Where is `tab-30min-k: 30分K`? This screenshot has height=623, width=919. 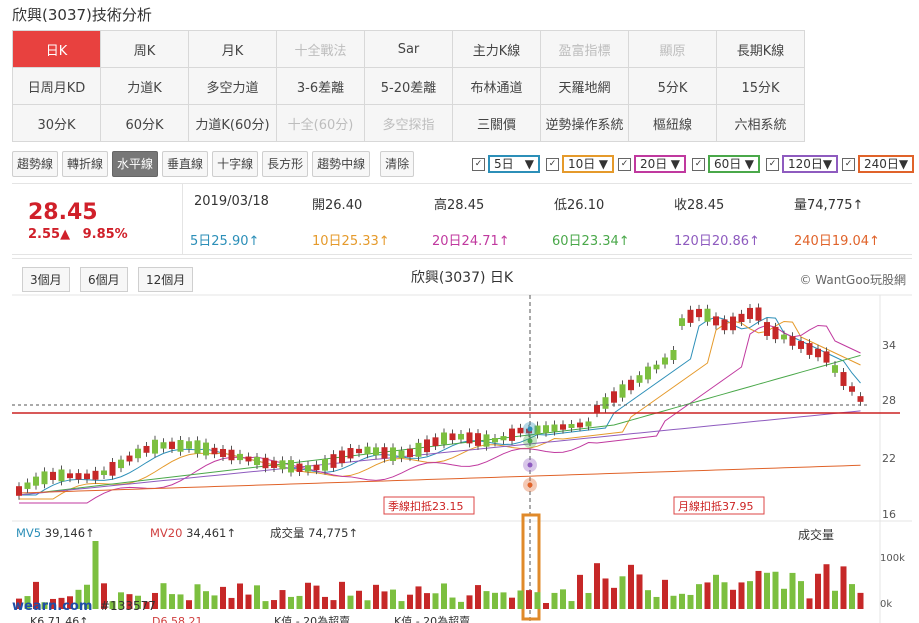
tab-30min-k: 30分K is located at coordinates (56, 123).